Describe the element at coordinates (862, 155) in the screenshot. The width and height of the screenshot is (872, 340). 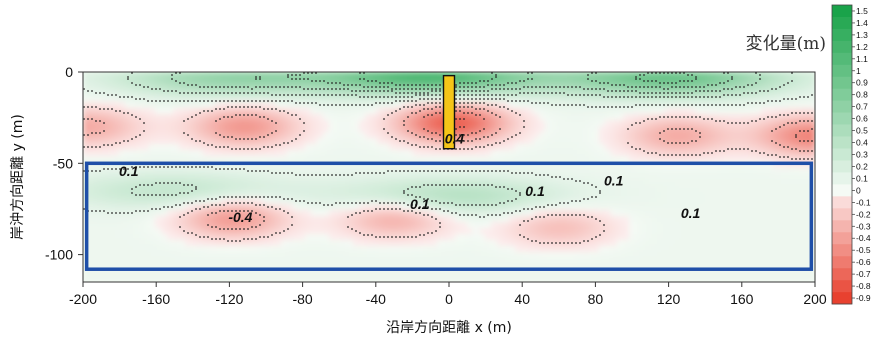
I see `legend-label: 0.3` at that location.